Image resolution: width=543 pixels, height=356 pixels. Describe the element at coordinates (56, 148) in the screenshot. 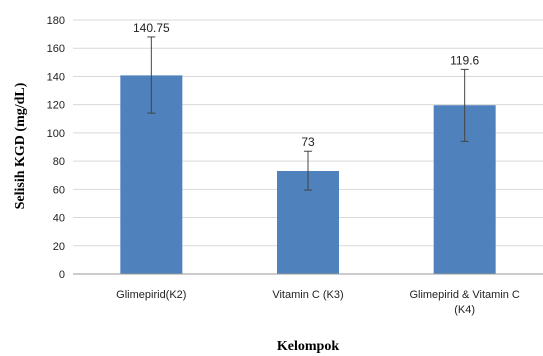

I see `y-tick-labels: 0 20 40 60 80 100 120 140 160 180` at that location.